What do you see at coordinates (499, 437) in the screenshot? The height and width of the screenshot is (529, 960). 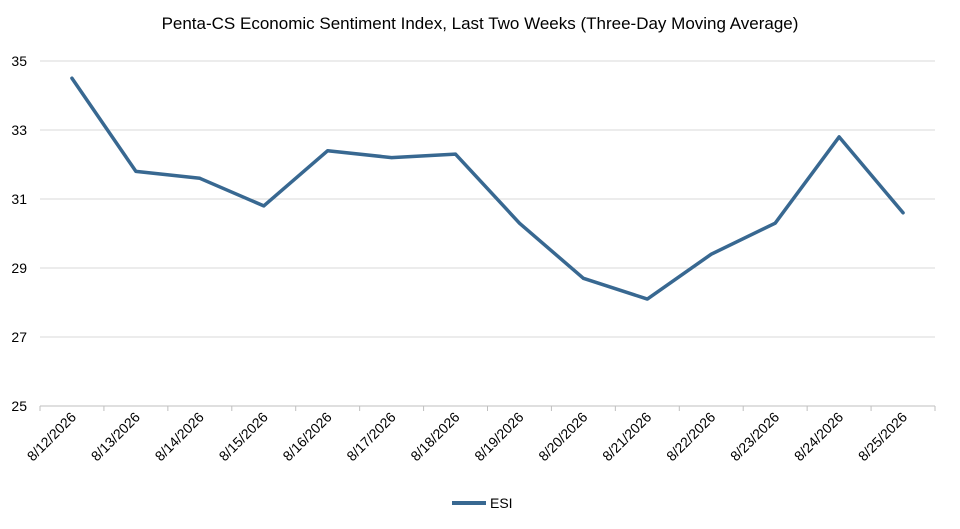 I see `x-tick-label: 8/19/2026` at bounding box center [499, 437].